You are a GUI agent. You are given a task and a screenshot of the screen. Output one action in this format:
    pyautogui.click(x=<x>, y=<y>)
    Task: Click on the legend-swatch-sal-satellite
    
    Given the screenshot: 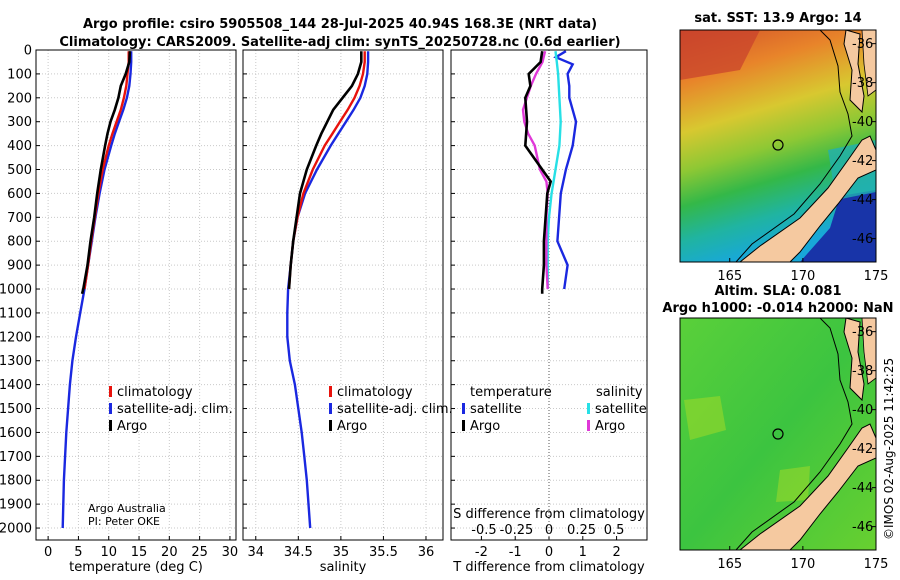 What is the action you would take?
    pyautogui.click(x=588, y=408)
    